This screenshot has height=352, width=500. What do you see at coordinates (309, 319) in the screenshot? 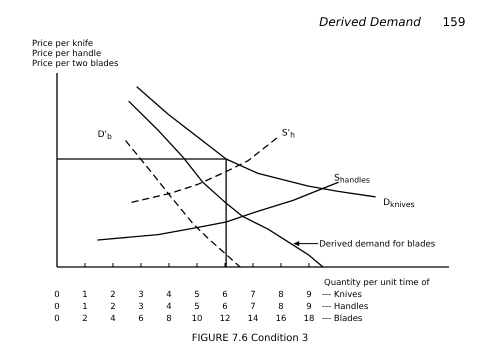
I see `x2-tick-label: 18` at bounding box center [309, 319].